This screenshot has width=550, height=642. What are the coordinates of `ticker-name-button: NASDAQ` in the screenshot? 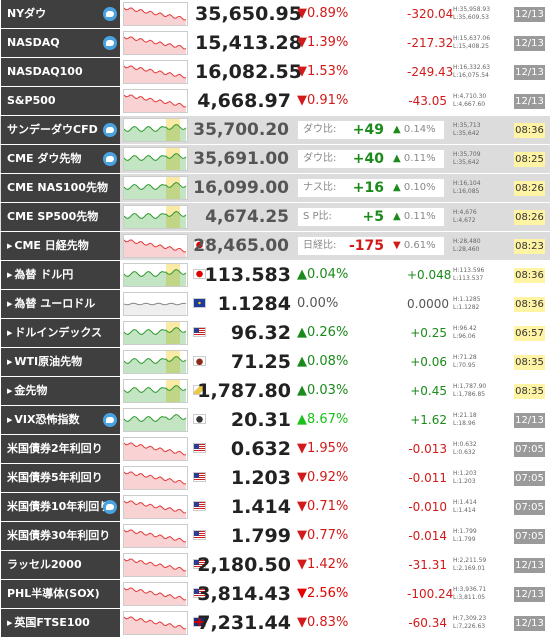 It's located at (60, 43).